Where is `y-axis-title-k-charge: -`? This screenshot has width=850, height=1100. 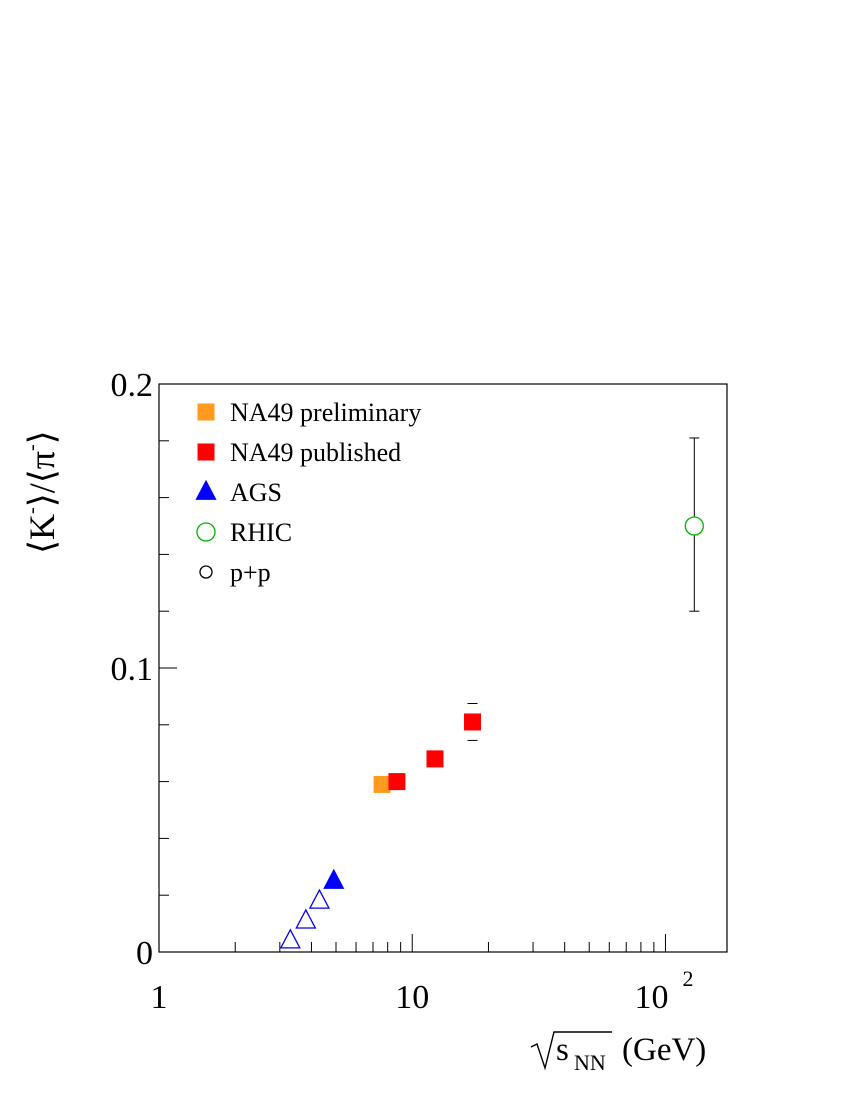
y-axis-title-k-charge: - is located at coordinates (32, 510).